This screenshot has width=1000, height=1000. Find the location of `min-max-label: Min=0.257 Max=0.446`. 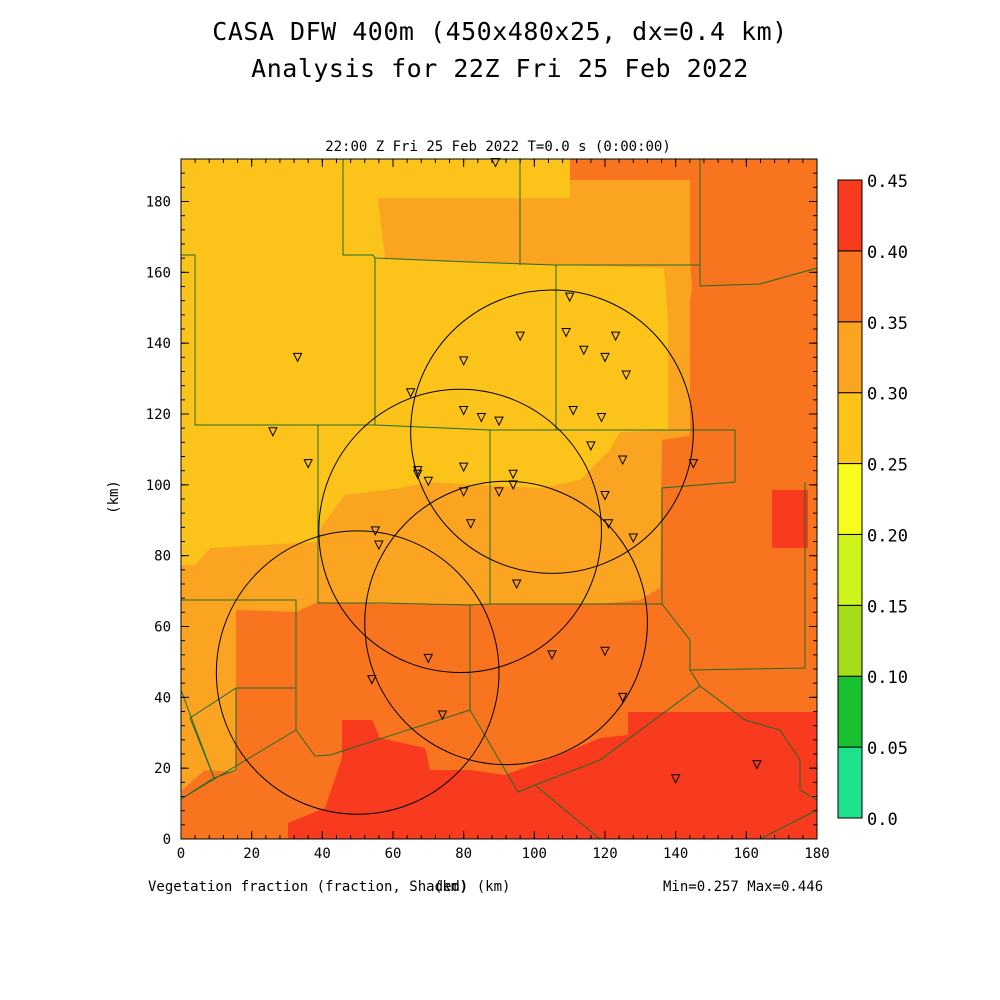

min-max-label: Min=0.257 Max=0.446 is located at coordinates (743, 887).